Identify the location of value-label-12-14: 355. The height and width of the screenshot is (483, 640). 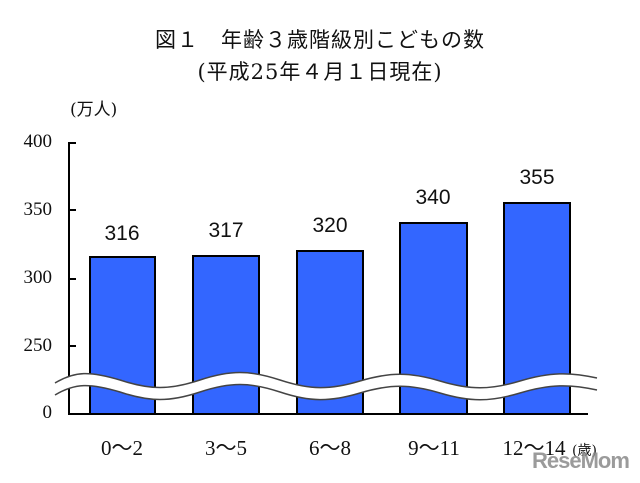
(537, 177).